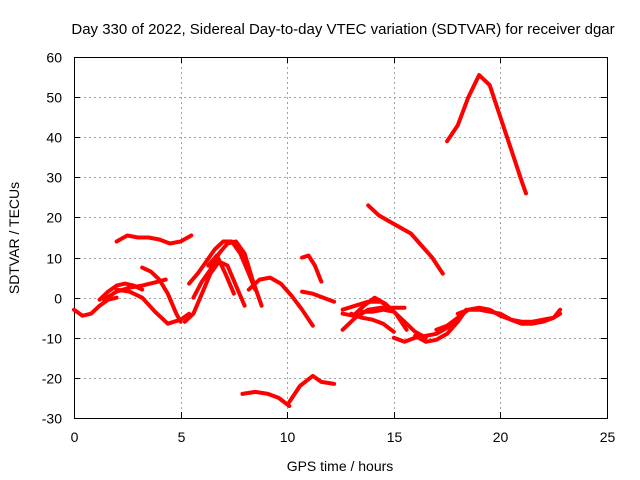 The image size is (640, 480). What do you see at coordinates (608, 437) in the screenshot?
I see `x-tick-label: 25` at bounding box center [608, 437].